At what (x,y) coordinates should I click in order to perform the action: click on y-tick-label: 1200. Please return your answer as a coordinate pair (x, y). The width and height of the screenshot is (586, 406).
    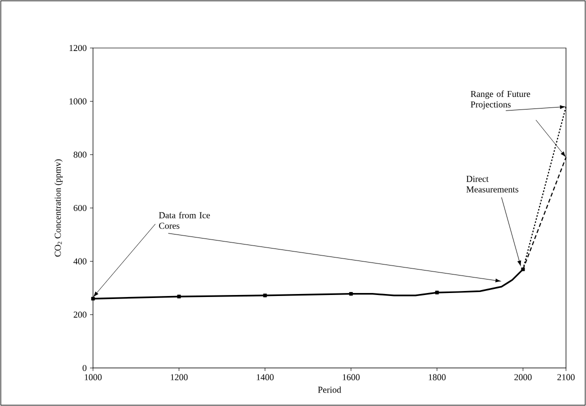
    Looking at the image, I should click on (78, 48).